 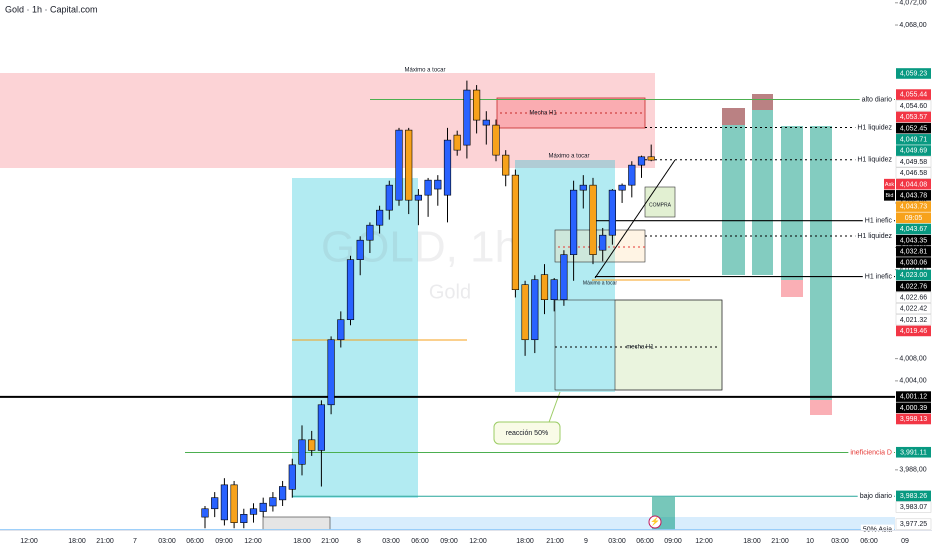 I want to click on event-icon-glyph: ⚡, so click(x=655, y=521).